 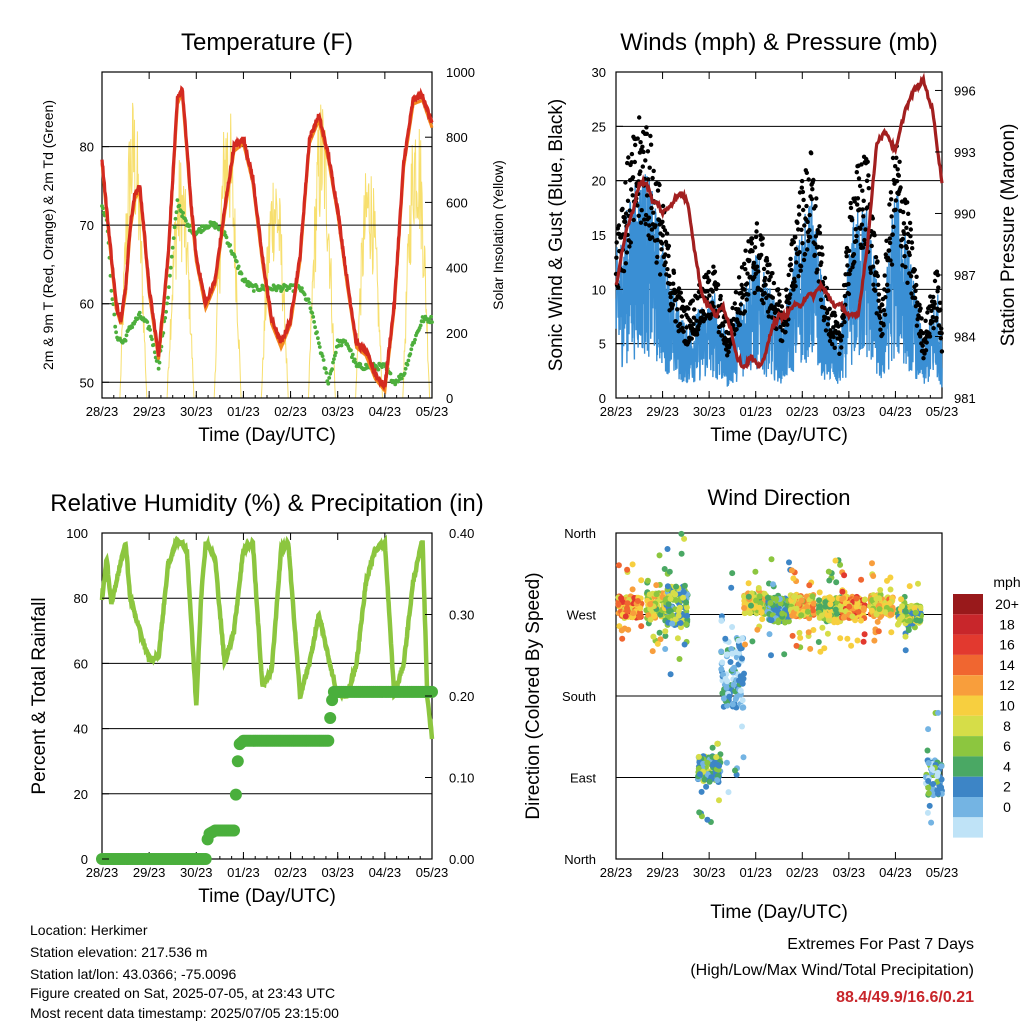 What do you see at coordinates (267, 637) in the screenshot?
I see `humidity-line` at bounding box center [267, 637].